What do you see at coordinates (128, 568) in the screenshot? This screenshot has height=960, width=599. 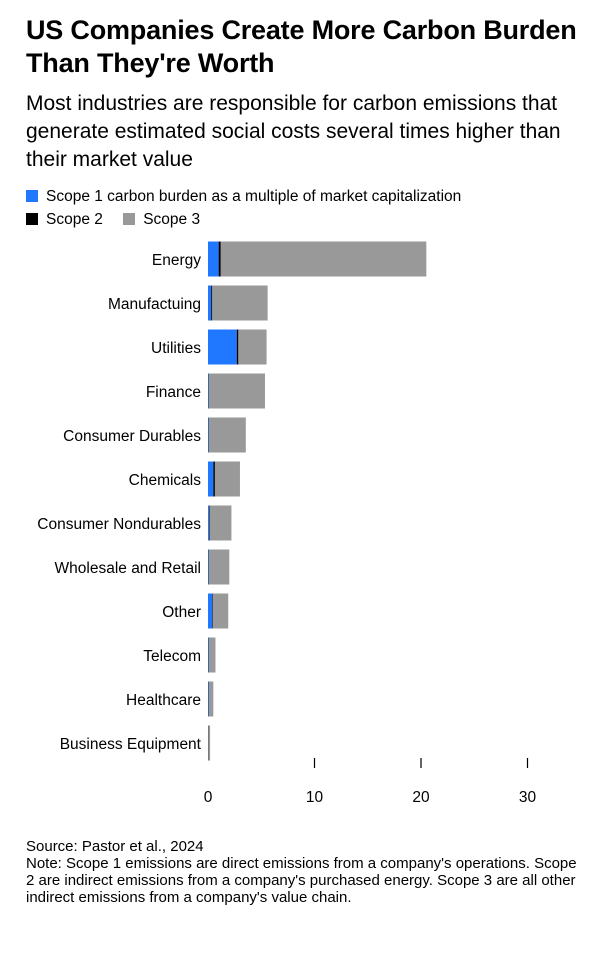 I see `category-label-wholesale-and-retail: Wholesale and Retail` at bounding box center [128, 568].